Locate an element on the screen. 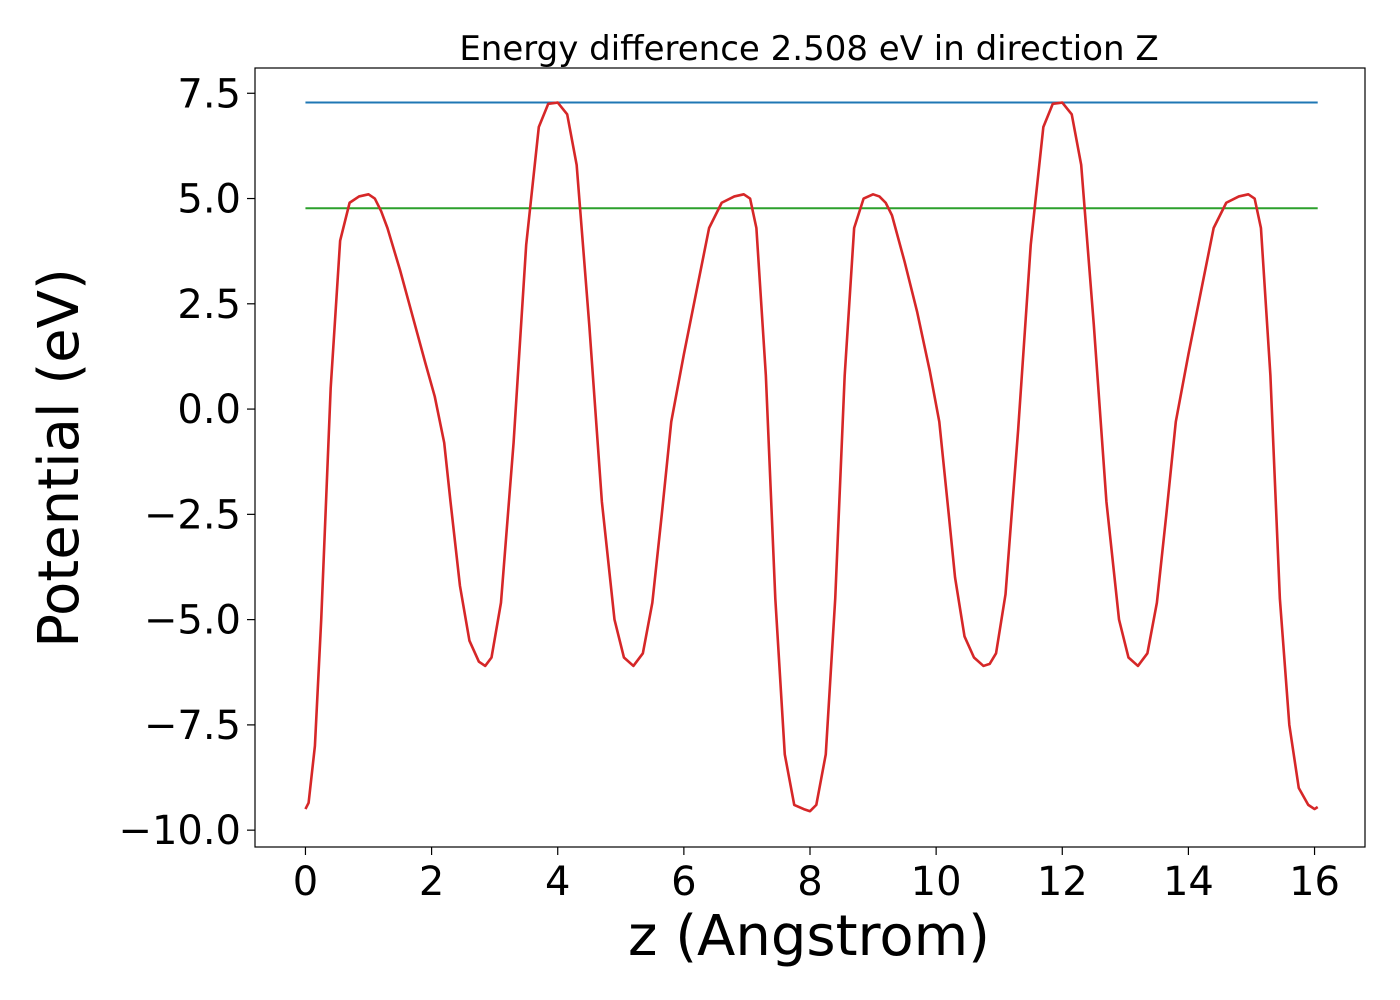 Image resolution: width=1400 pixels, height=1000 pixels. x-tick-label: 6 is located at coordinates (683, 882).